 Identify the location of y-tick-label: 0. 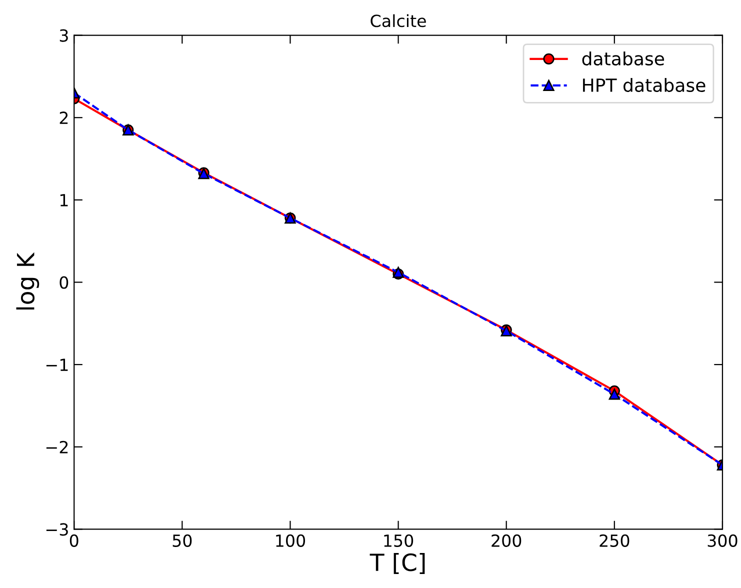
(64, 282).